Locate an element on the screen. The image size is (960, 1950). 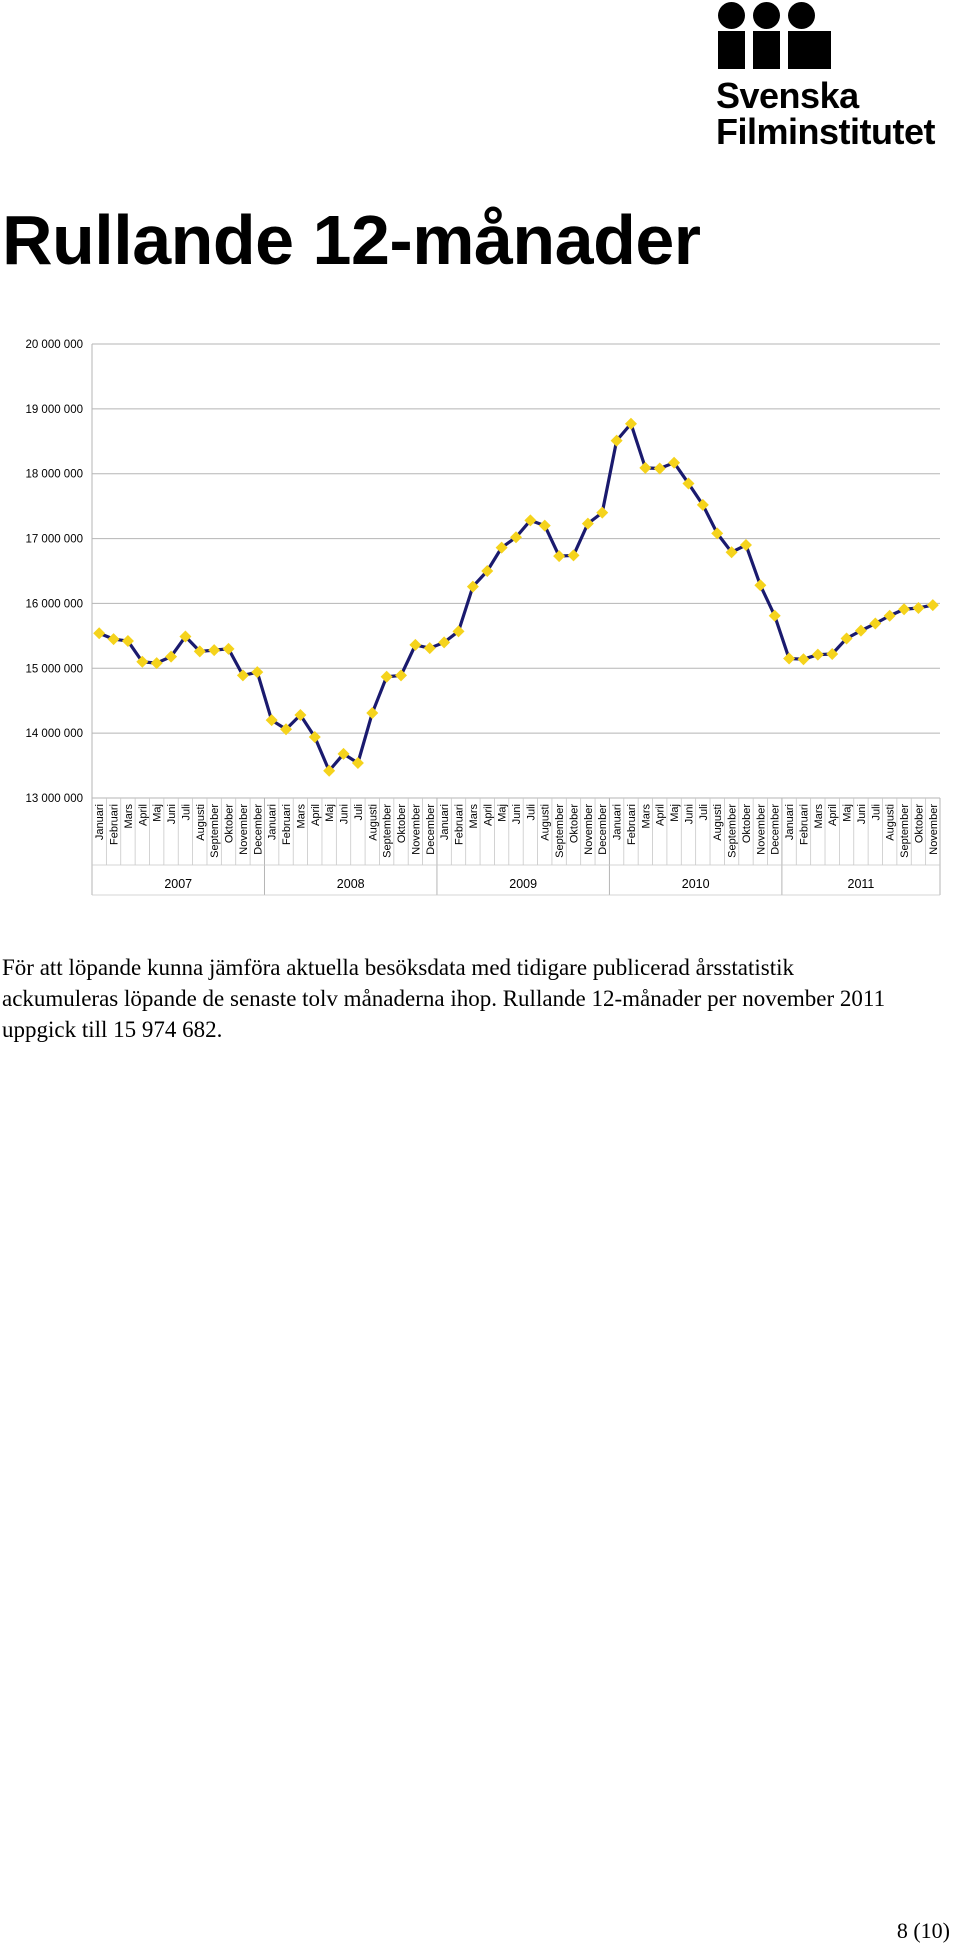
year-label: 2009 is located at coordinates (523, 884).